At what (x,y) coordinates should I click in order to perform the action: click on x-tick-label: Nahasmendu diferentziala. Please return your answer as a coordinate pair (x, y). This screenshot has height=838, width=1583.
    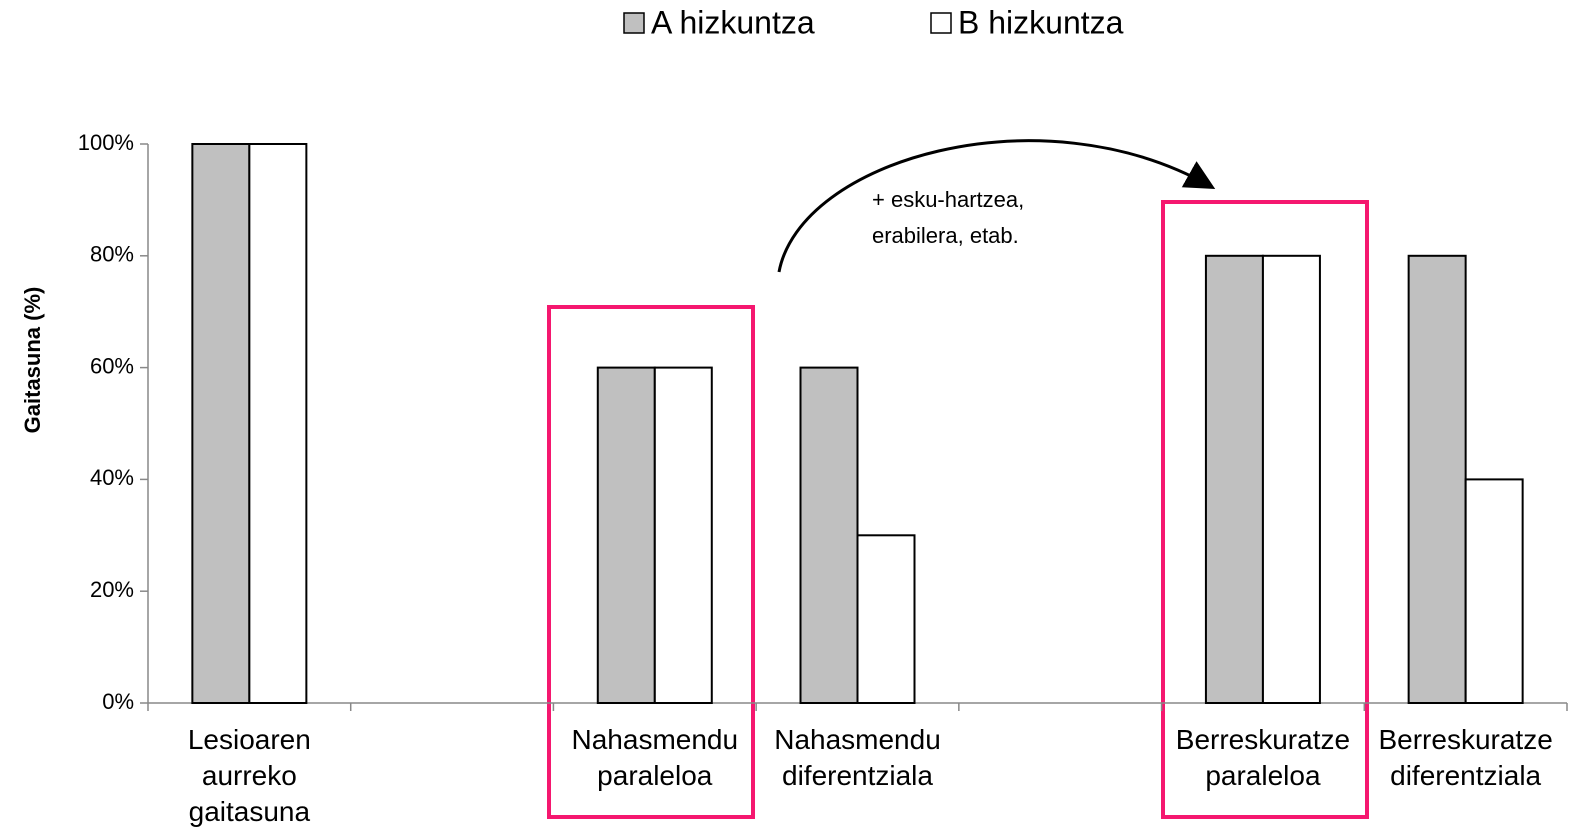
    Looking at the image, I should click on (857, 757).